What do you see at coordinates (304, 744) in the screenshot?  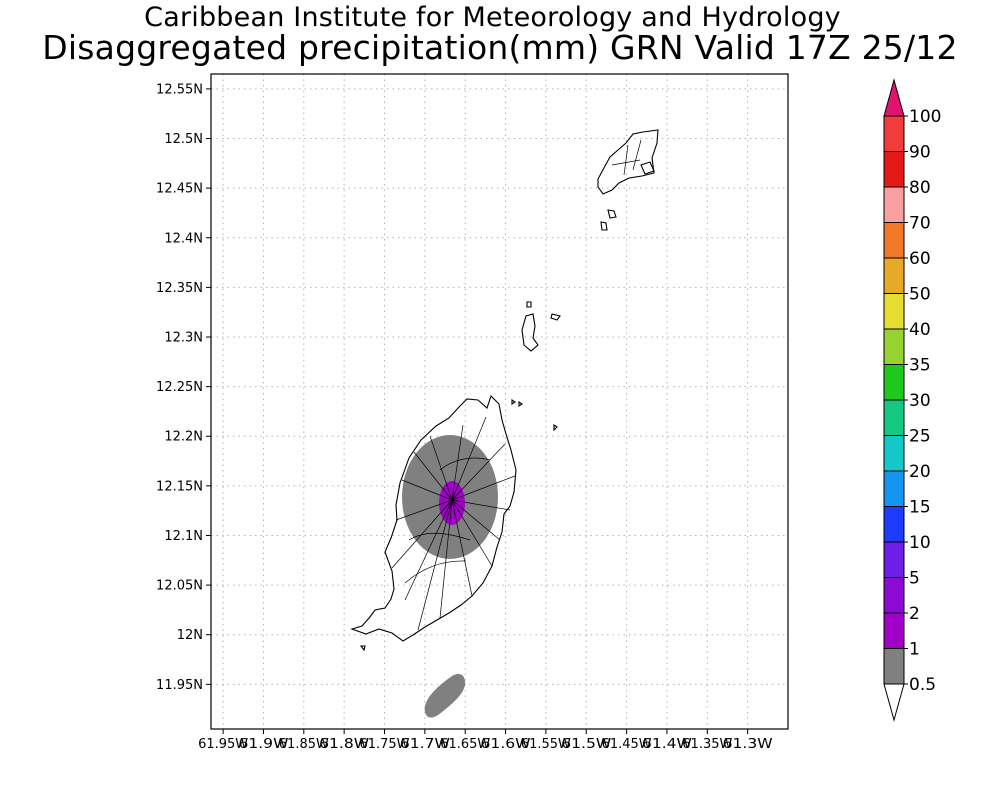 I see `lon-tick-label: 61.85W` at bounding box center [304, 744].